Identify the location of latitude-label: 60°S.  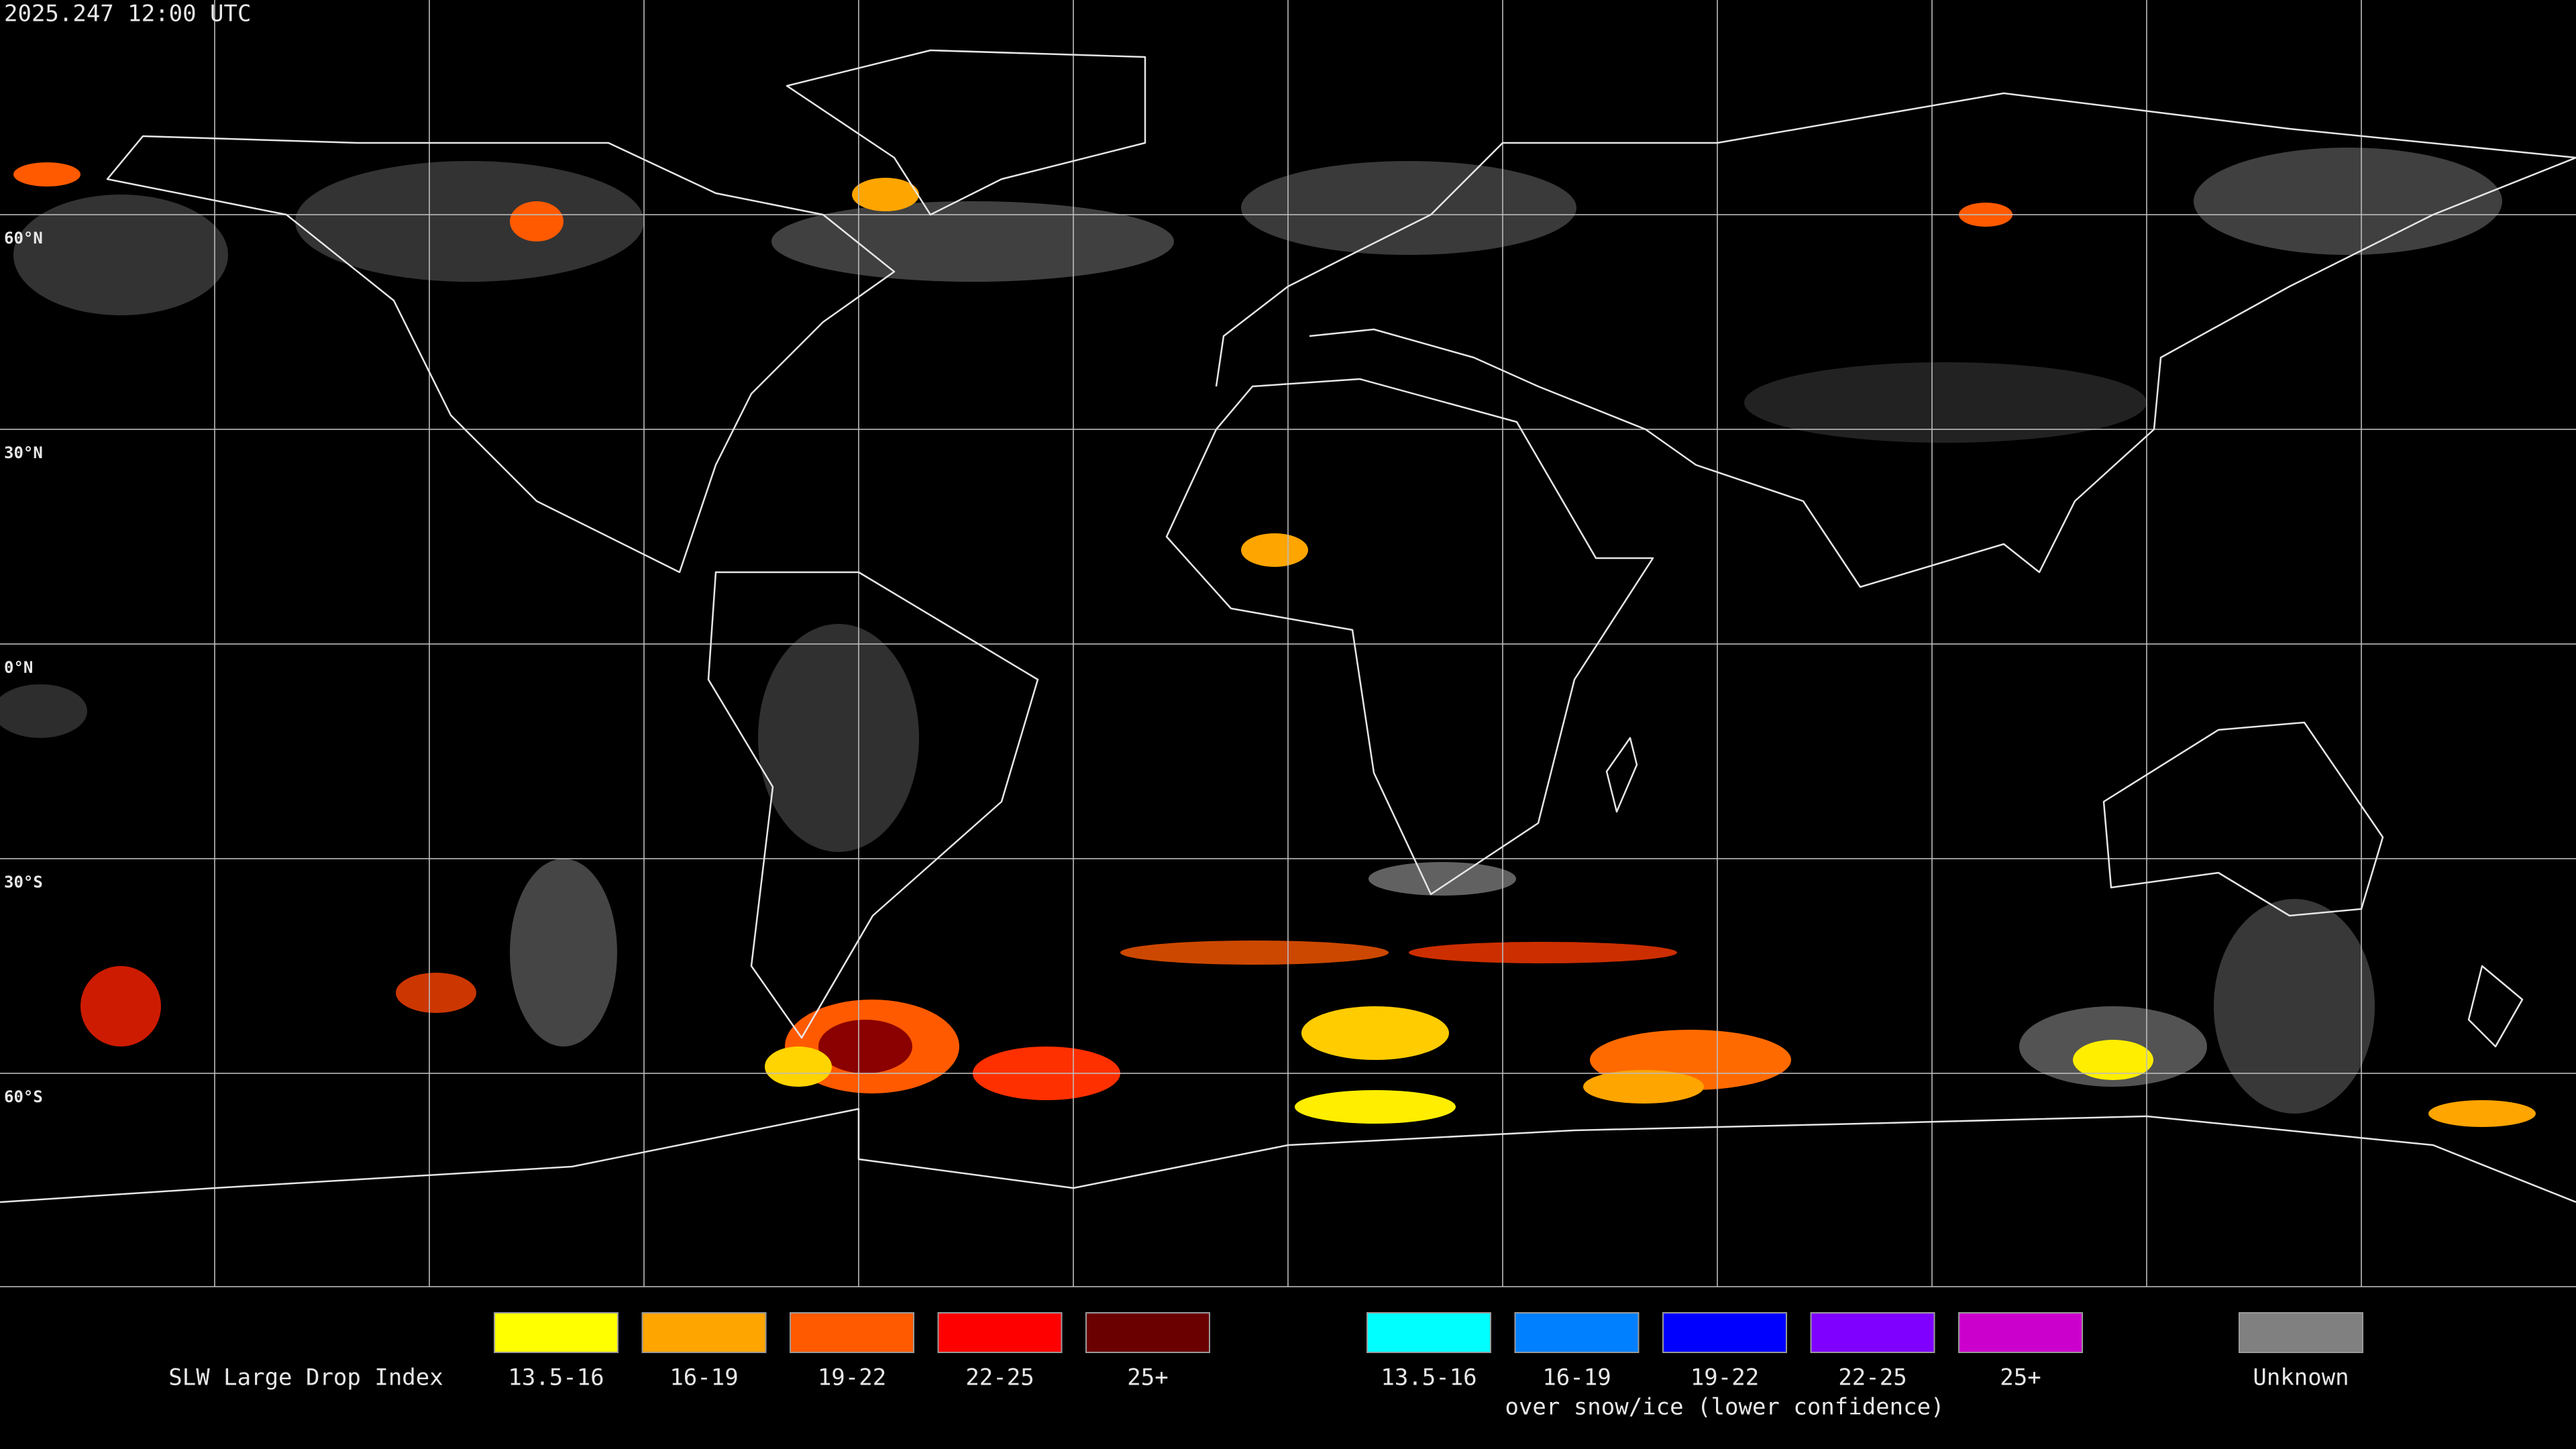
(23, 1096).